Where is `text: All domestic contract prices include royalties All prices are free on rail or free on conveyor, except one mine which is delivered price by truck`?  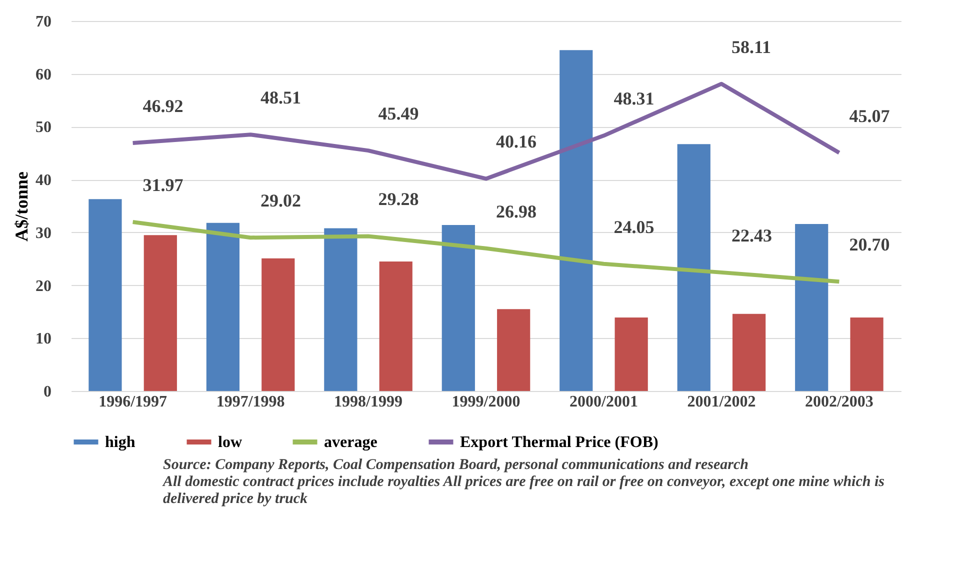 text: All domestic contract prices include royalties All prices are free on rail or free on conveyor, except one mine which is delivered price by truck is located at coordinates (524, 491).